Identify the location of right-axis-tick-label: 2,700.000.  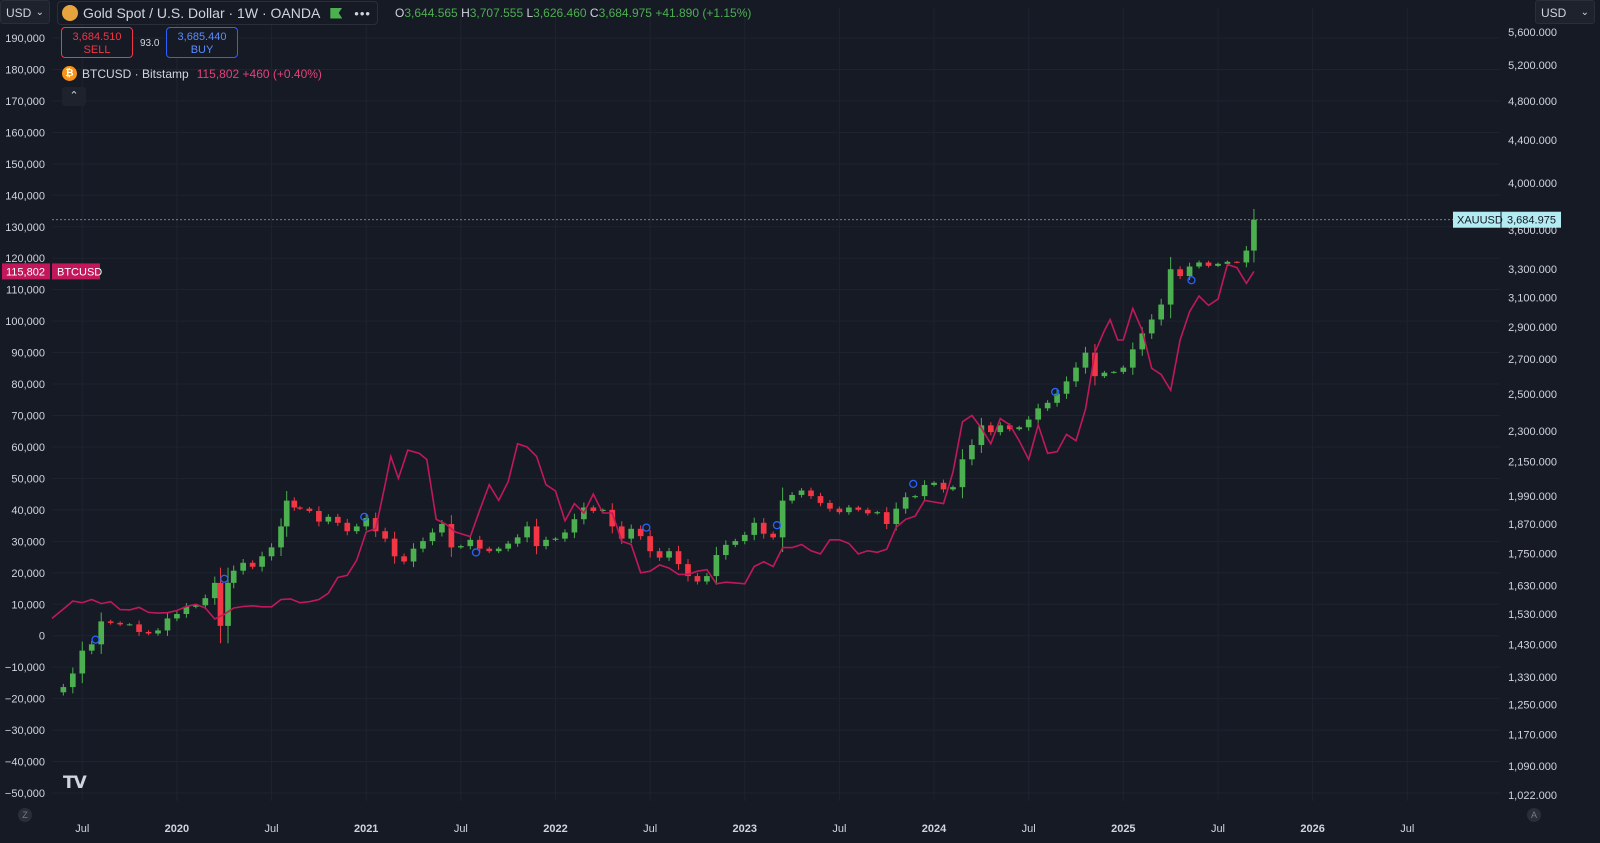
(1532, 360).